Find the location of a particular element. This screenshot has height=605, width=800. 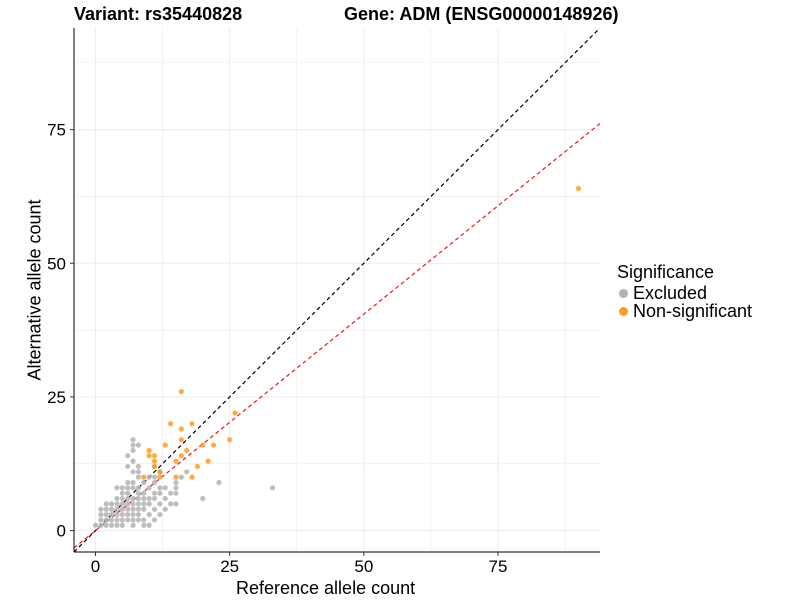

y-tick-label: 25 is located at coordinates (56, 397).